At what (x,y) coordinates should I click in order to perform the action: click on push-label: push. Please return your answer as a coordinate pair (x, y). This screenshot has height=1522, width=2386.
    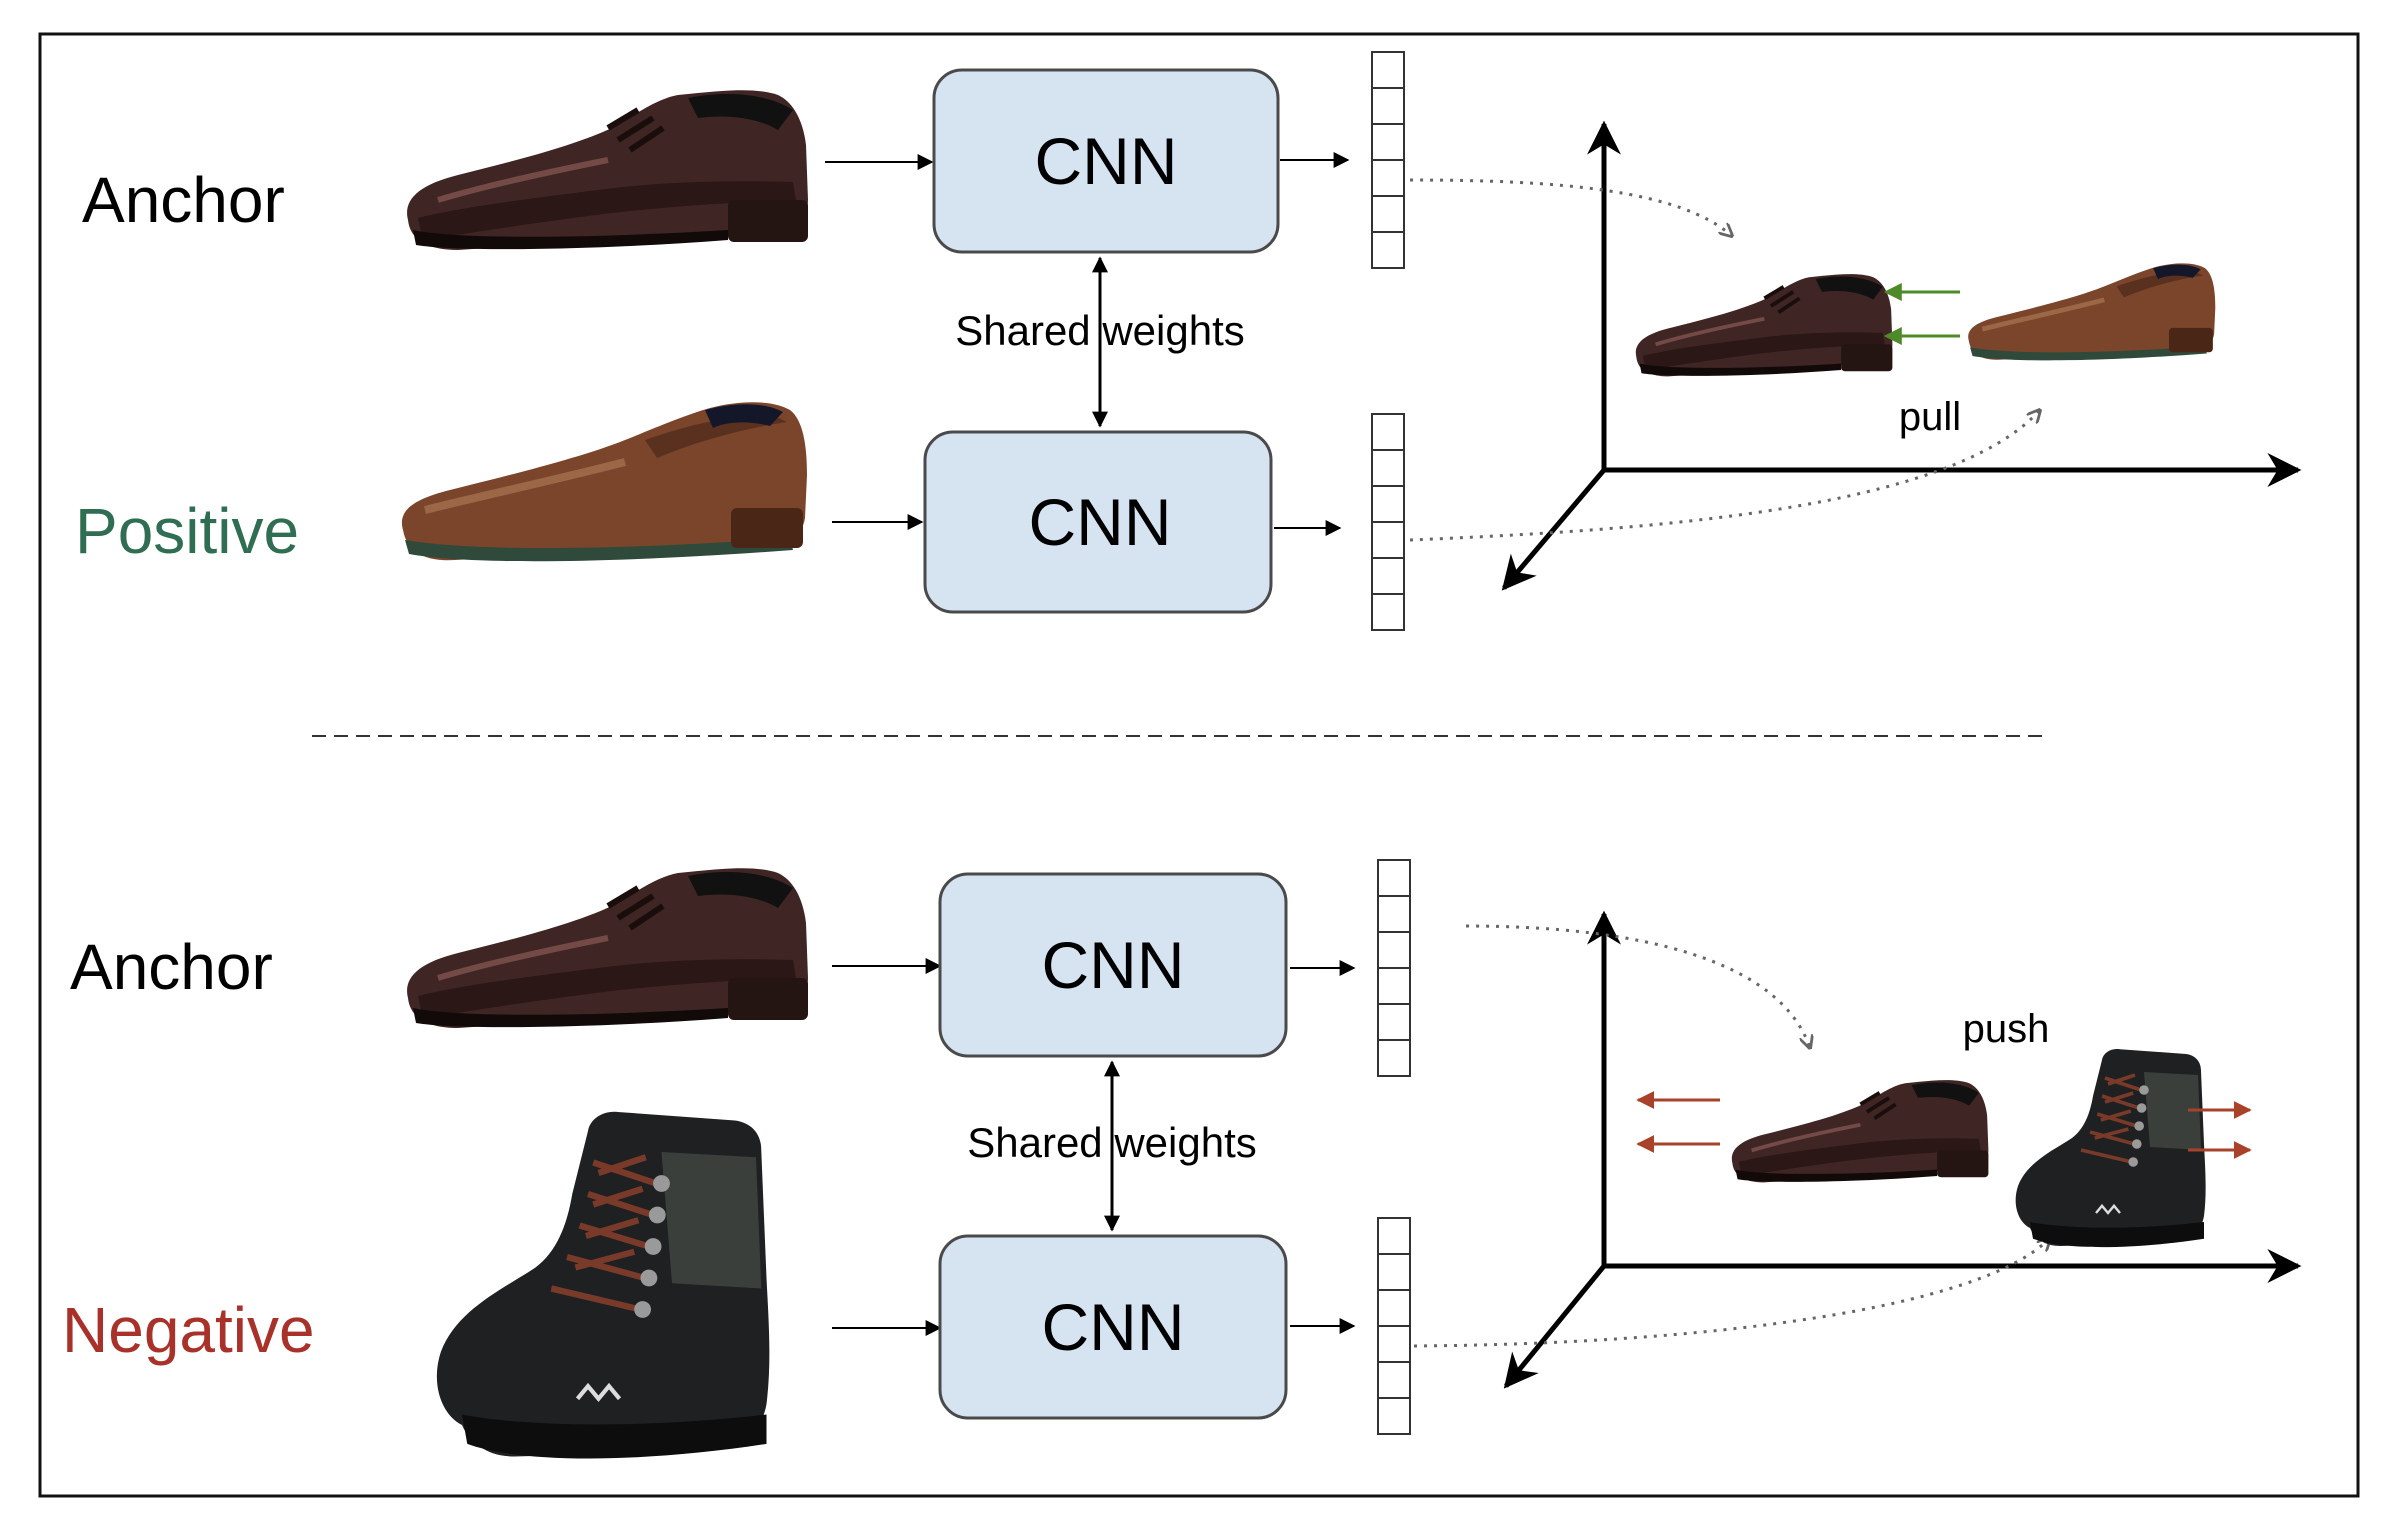
    Looking at the image, I should click on (2006, 1029).